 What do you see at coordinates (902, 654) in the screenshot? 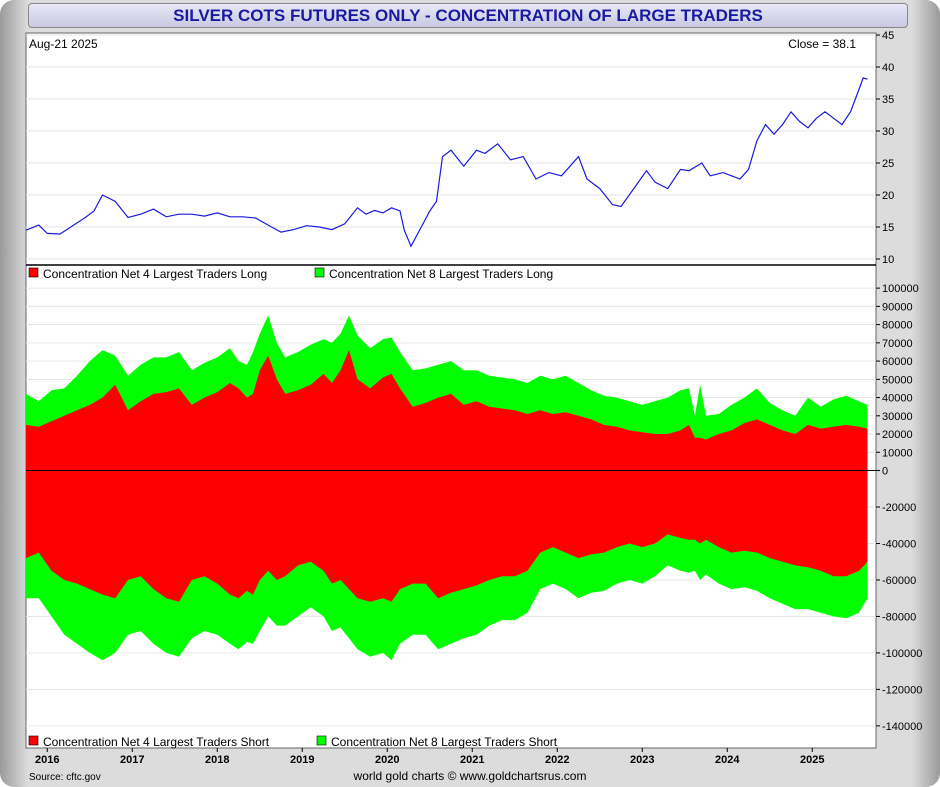
I see `conc-tick-label: -100000` at bounding box center [902, 654].